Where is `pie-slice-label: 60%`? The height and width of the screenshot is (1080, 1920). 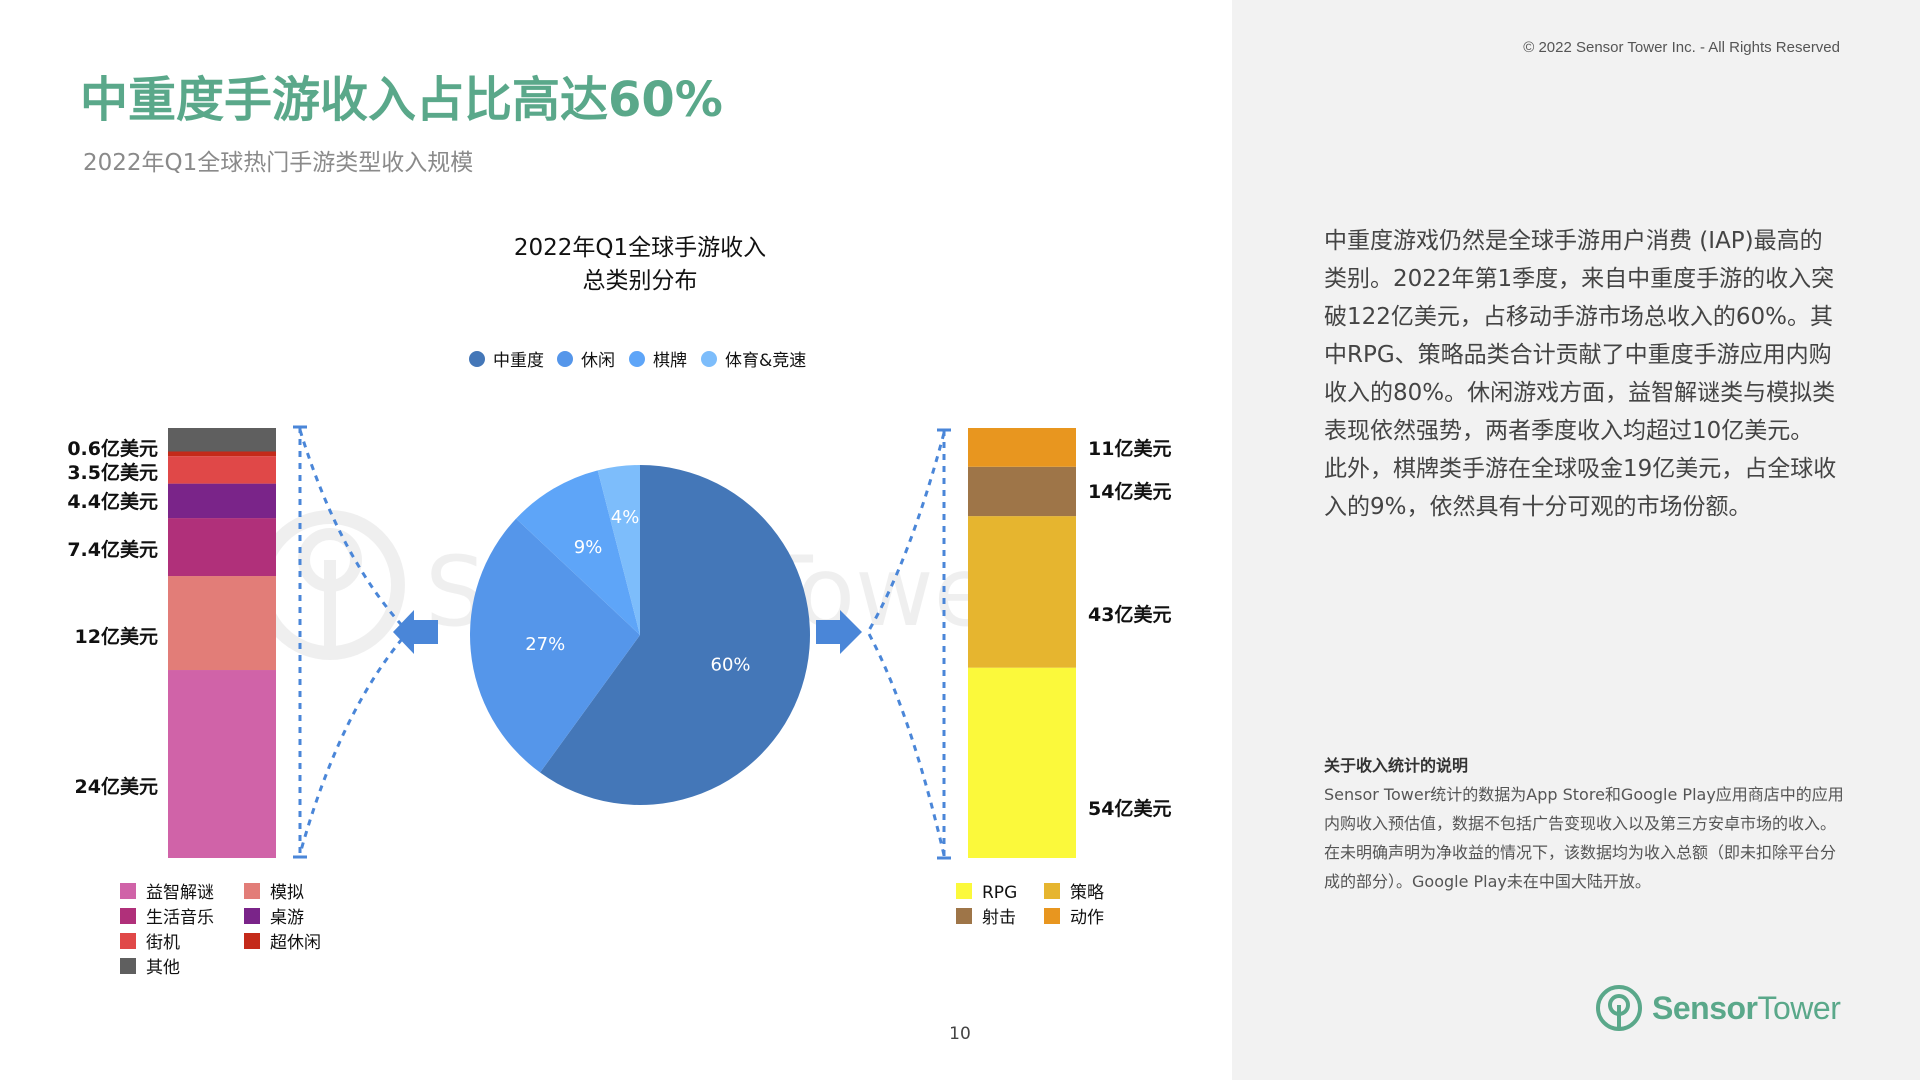
pie-slice-label: 60% is located at coordinates (731, 664).